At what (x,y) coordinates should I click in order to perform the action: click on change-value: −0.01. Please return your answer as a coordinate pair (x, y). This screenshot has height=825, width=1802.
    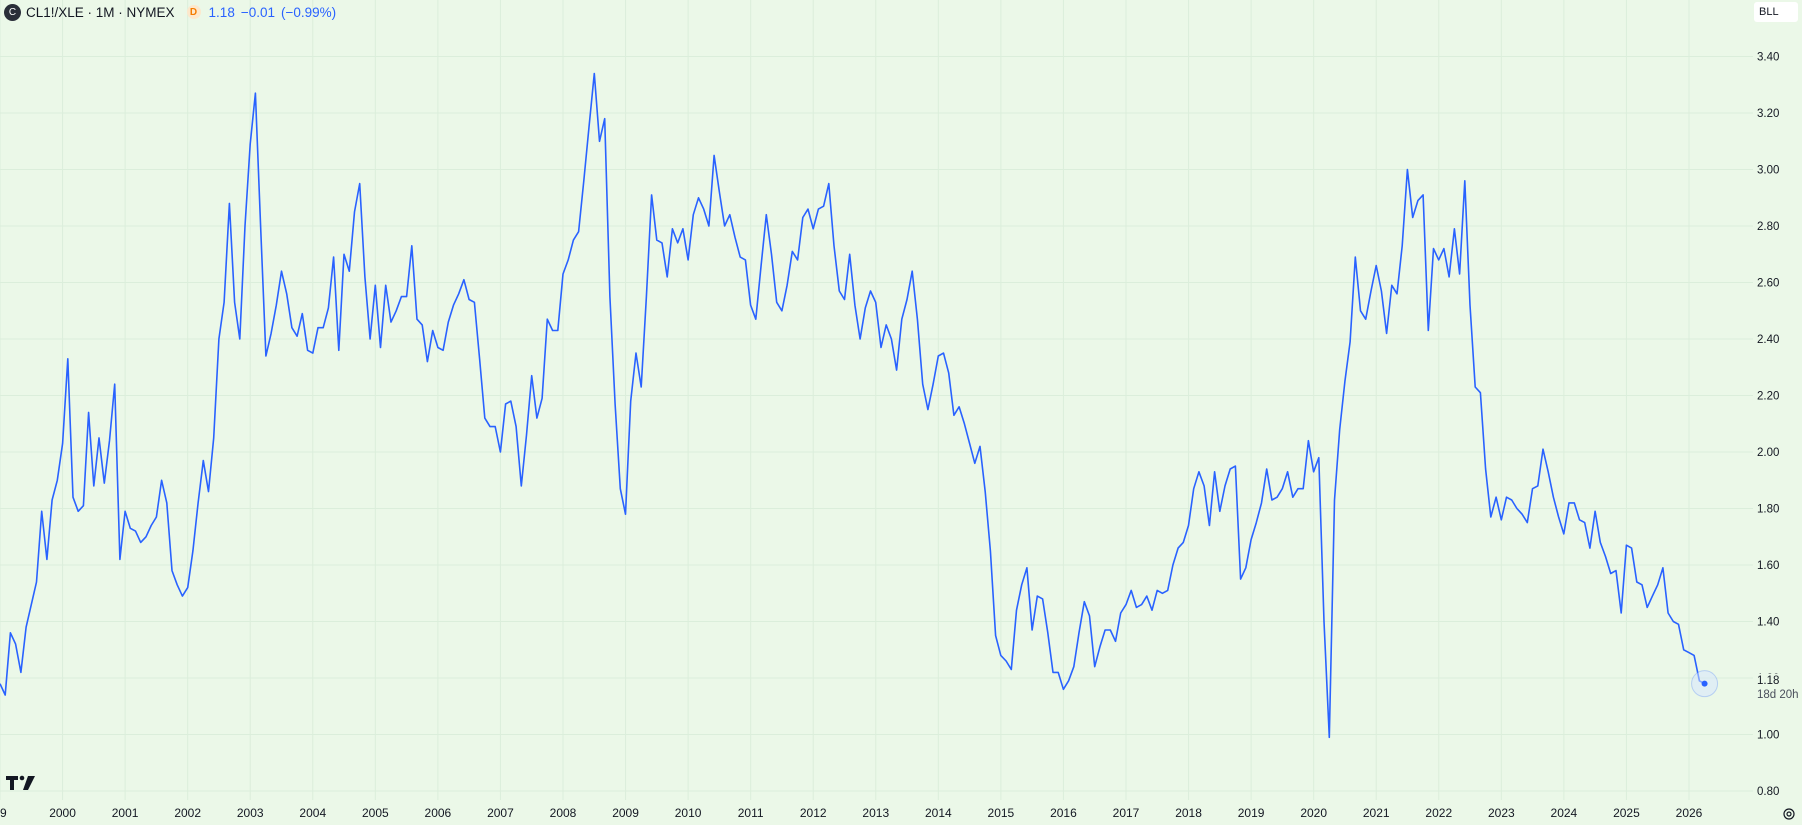
    Looking at the image, I should click on (257, 12).